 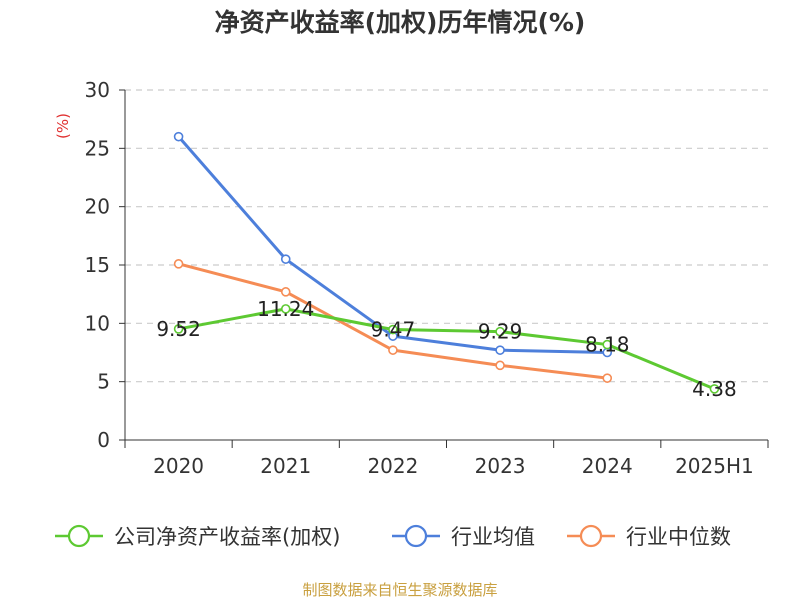 I want to click on data-label: 8.18, so click(x=607, y=345).